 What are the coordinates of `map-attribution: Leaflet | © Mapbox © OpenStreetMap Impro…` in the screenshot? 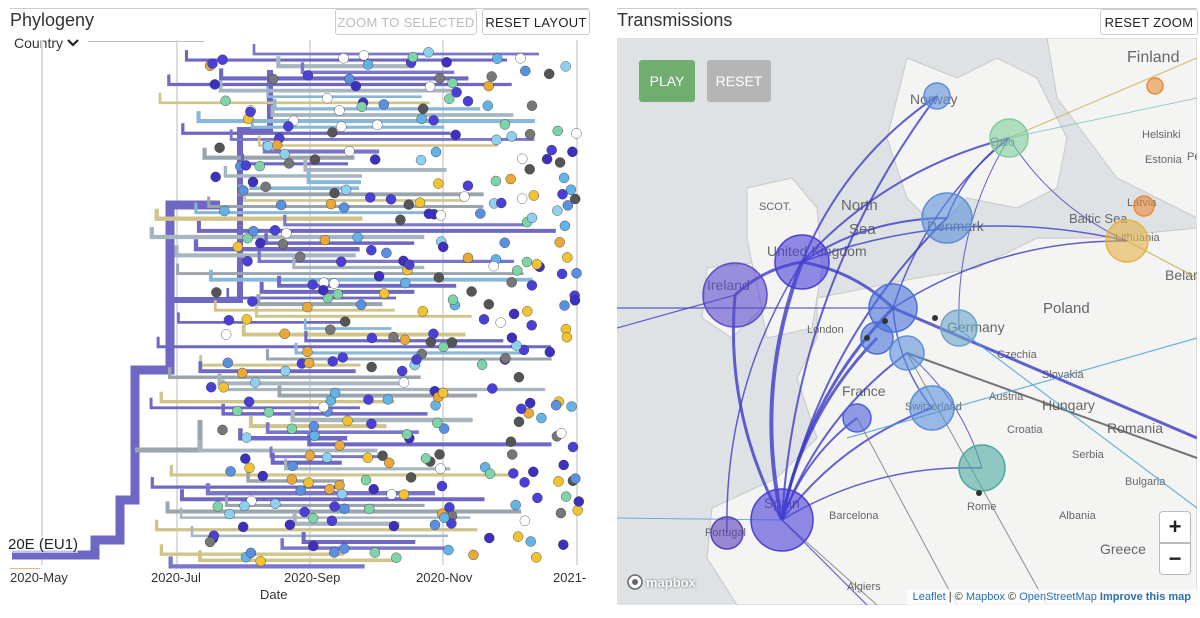 It's located at (1051, 597).